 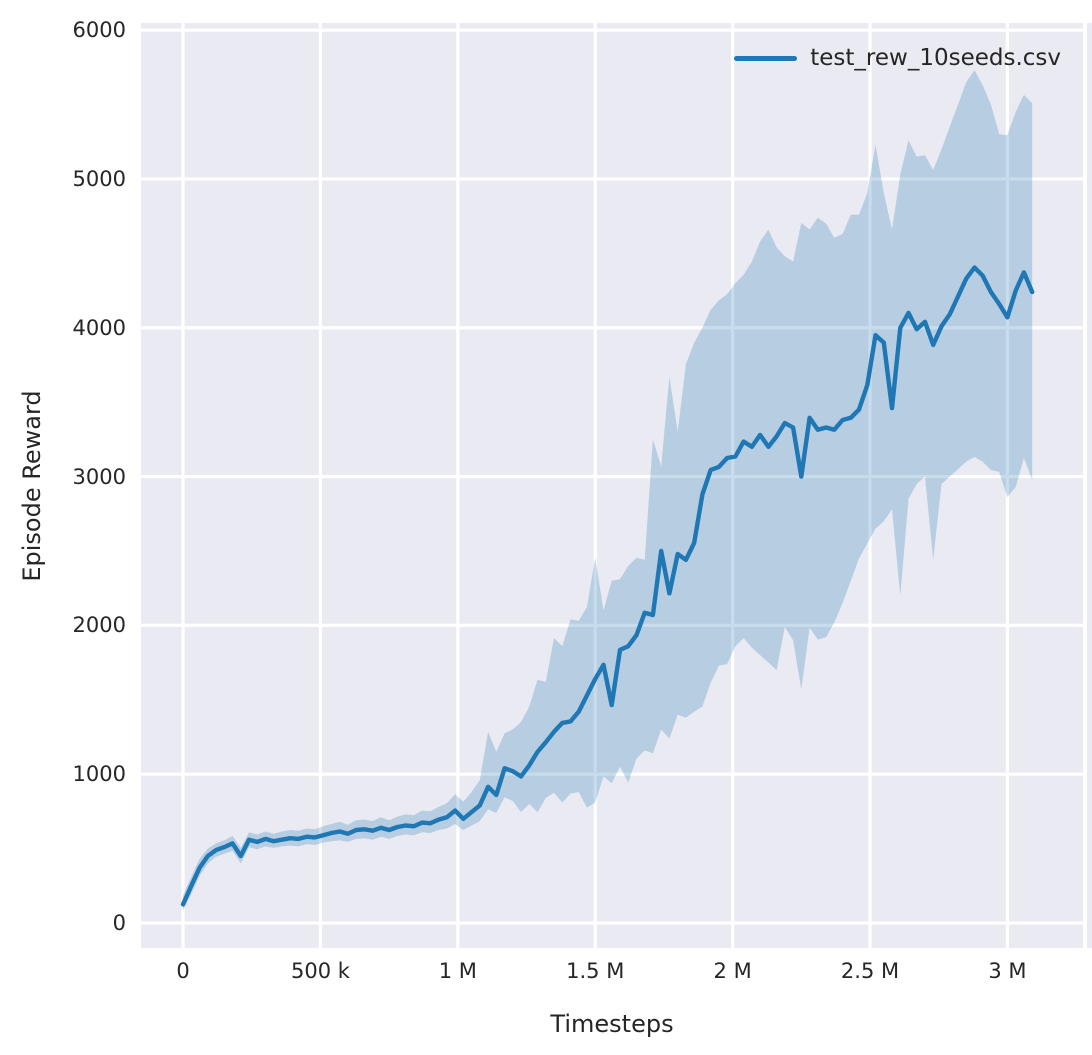 I want to click on legend: test_rew_10seeds.csv, so click(x=897, y=58).